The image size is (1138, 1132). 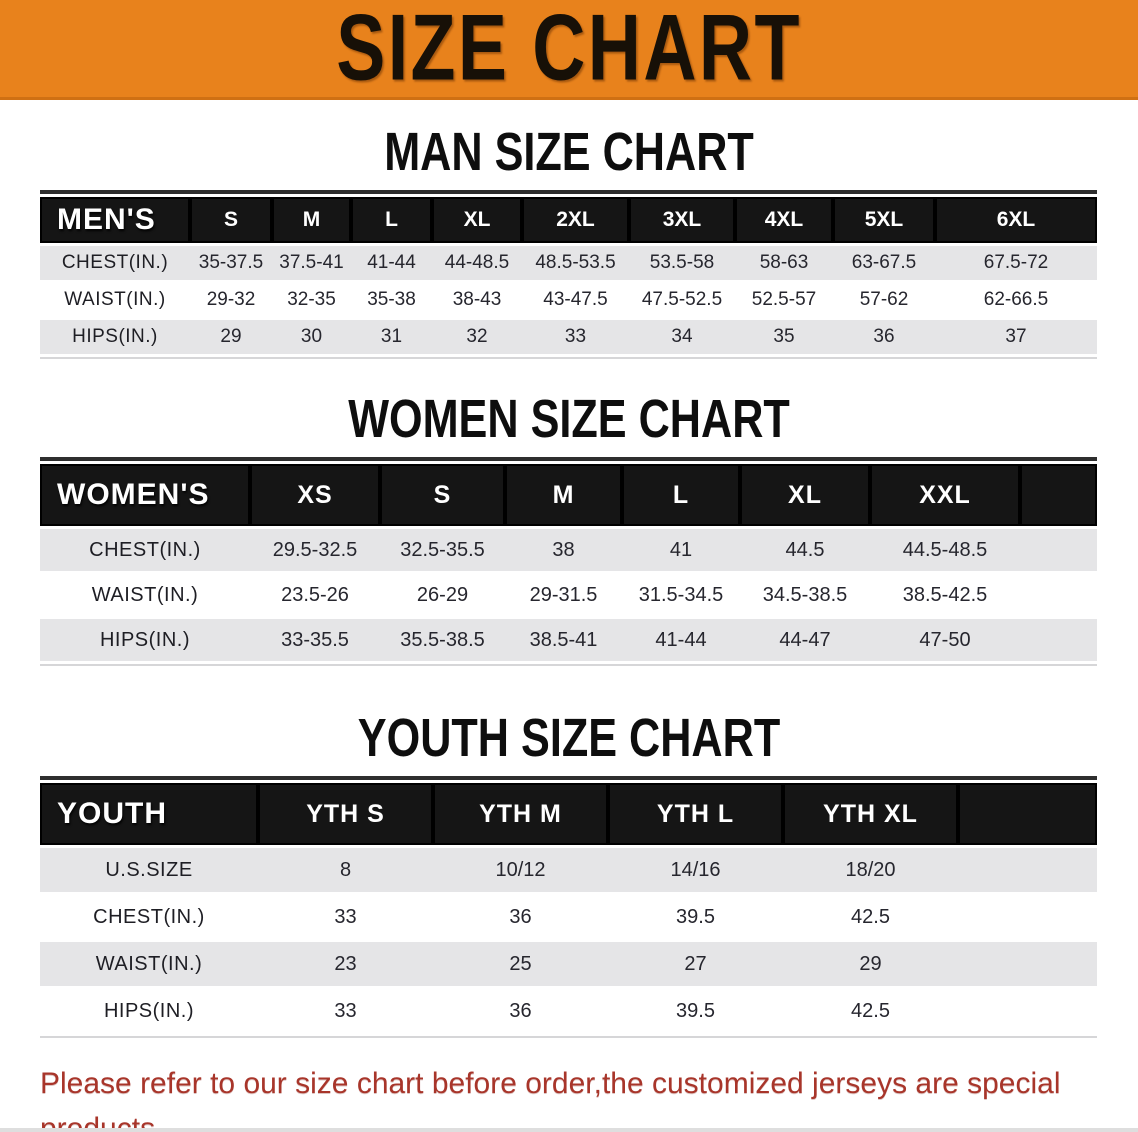 What do you see at coordinates (442, 595) in the screenshot?
I see `size-value: 26-29` at bounding box center [442, 595].